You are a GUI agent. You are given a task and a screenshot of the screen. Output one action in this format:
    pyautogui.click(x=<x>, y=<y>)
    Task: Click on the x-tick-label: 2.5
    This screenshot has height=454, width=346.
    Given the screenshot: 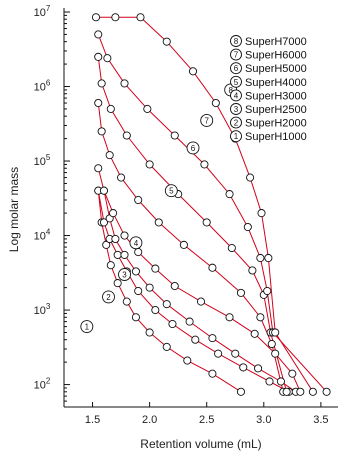 What is the action you would take?
    pyautogui.click(x=206, y=420)
    